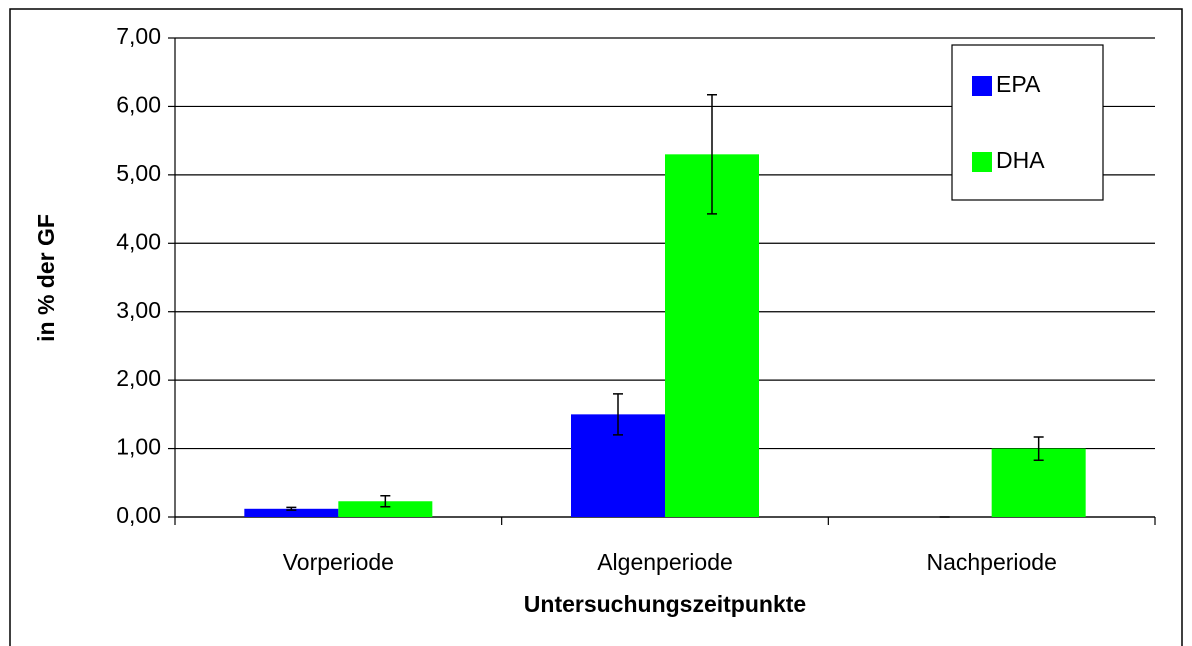  What do you see at coordinates (138, 447) in the screenshot?
I see `y-tick-label: 1,00` at bounding box center [138, 447].